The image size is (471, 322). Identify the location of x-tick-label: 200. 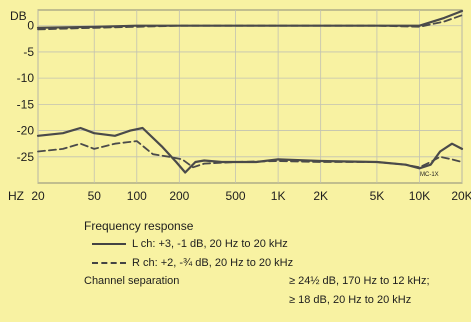
(179, 196).